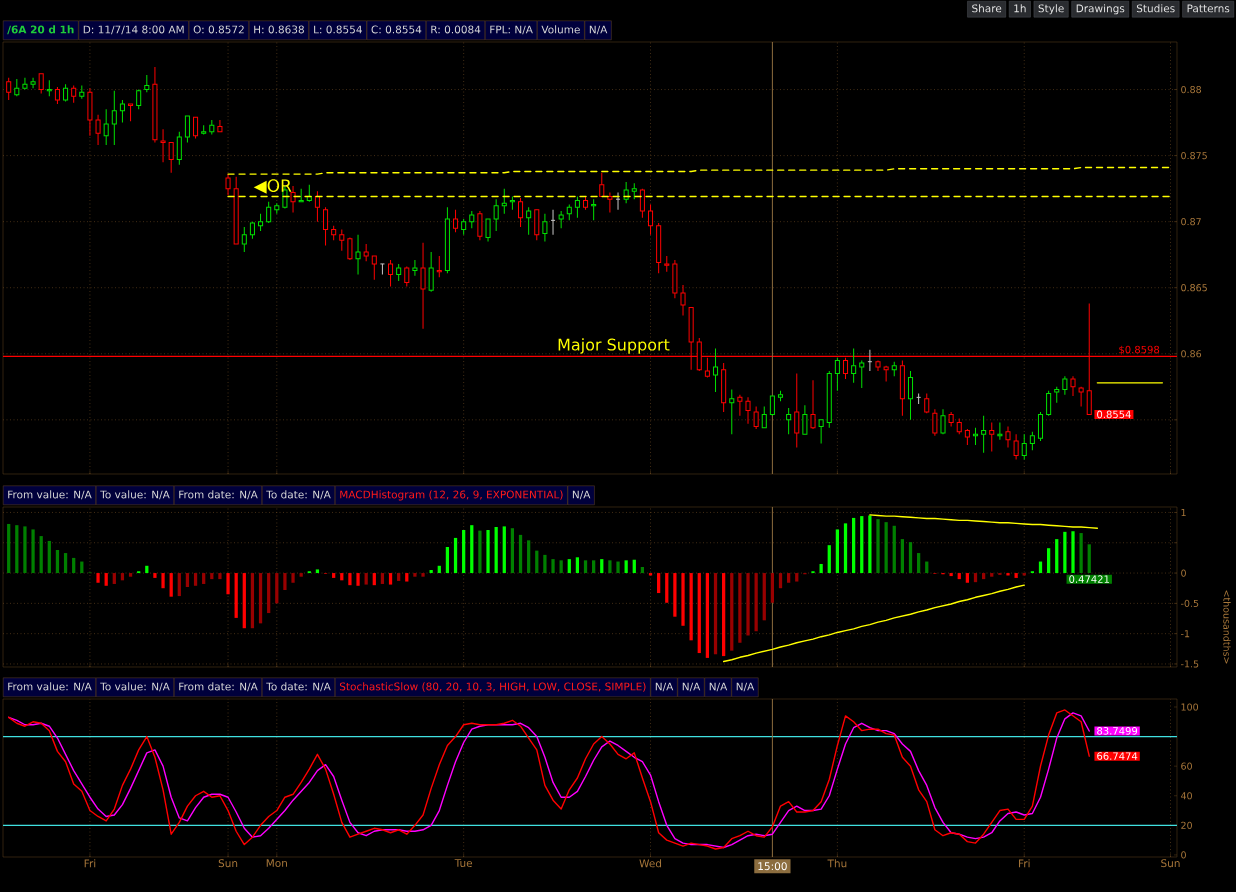 The image size is (1236, 892). What do you see at coordinates (276, 863) in the screenshot?
I see `x-tick-label: Mon` at bounding box center [276, 863].